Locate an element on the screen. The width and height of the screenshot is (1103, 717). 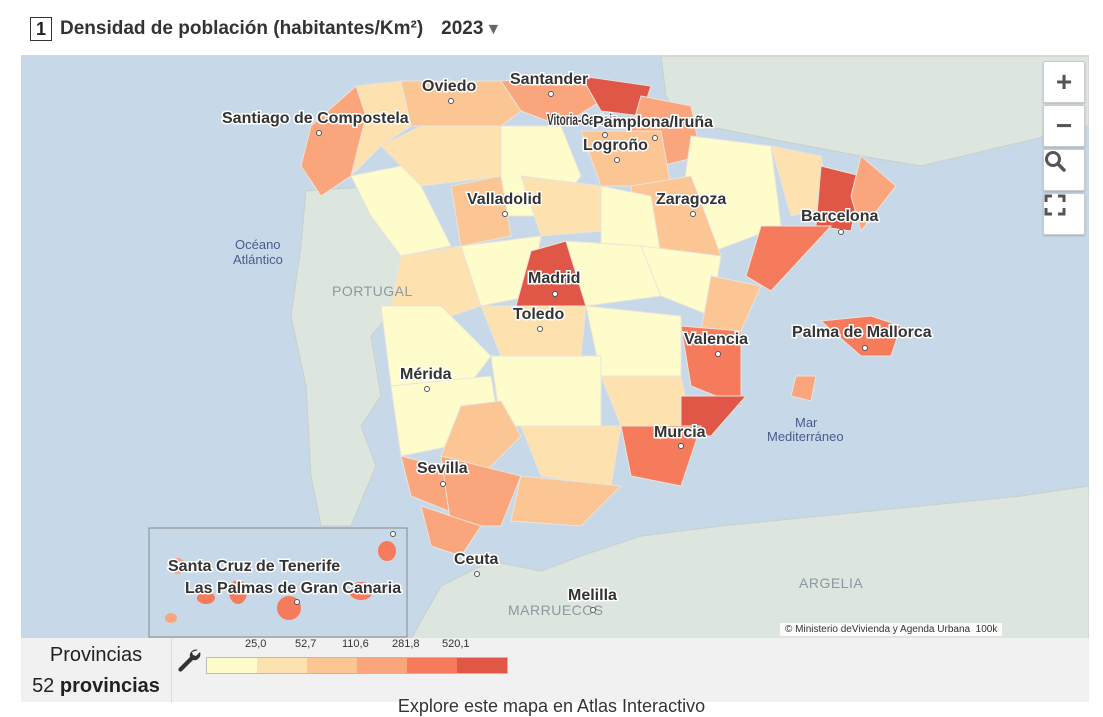
city-label: Oviedo is located at coordinates (449, 86).